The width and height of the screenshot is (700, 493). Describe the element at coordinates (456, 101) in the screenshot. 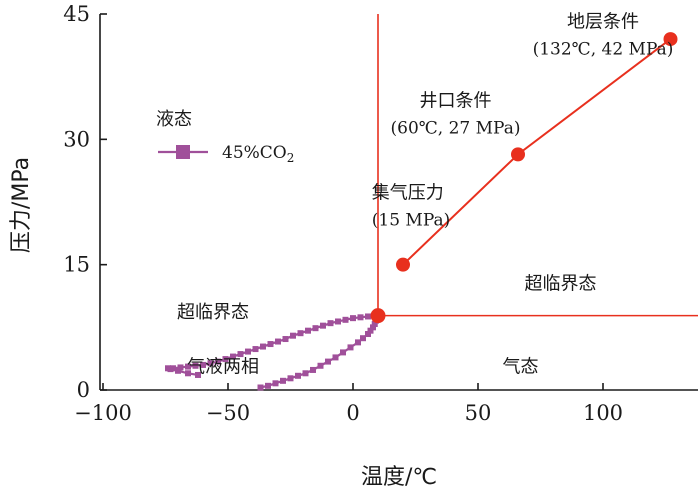

I see `annotation-wellhead-title: 井口条件` at that location.